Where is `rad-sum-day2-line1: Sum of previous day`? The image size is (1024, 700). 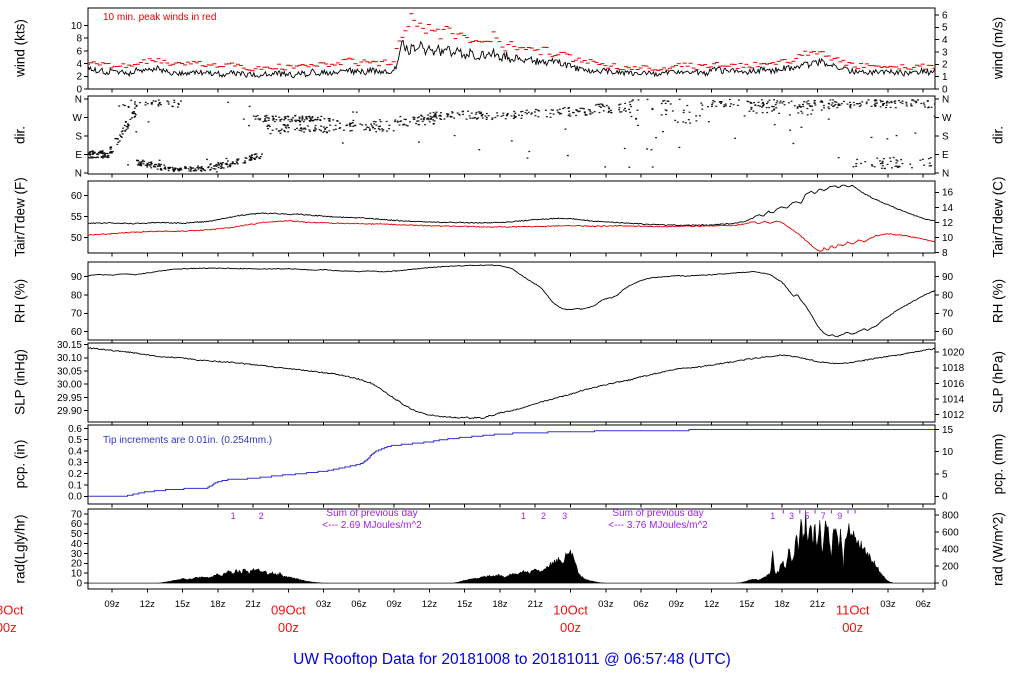
rad-sum-day2-line1: Sum of previous day is located at coordinates (658, 513).